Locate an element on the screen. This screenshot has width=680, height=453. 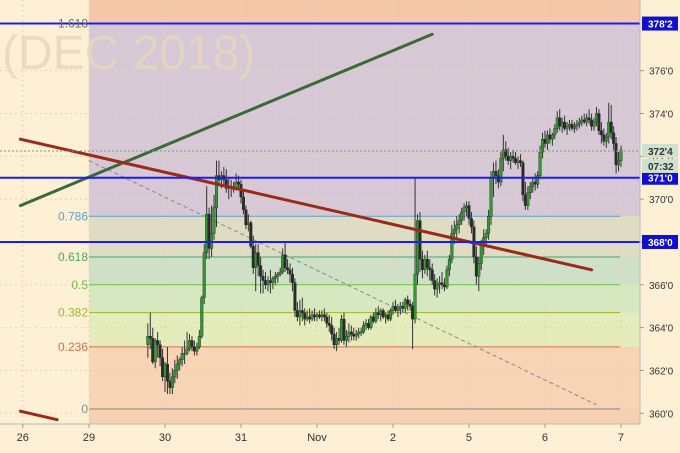
bar-countdown-tag-bg is located at coordinates (660, 165).